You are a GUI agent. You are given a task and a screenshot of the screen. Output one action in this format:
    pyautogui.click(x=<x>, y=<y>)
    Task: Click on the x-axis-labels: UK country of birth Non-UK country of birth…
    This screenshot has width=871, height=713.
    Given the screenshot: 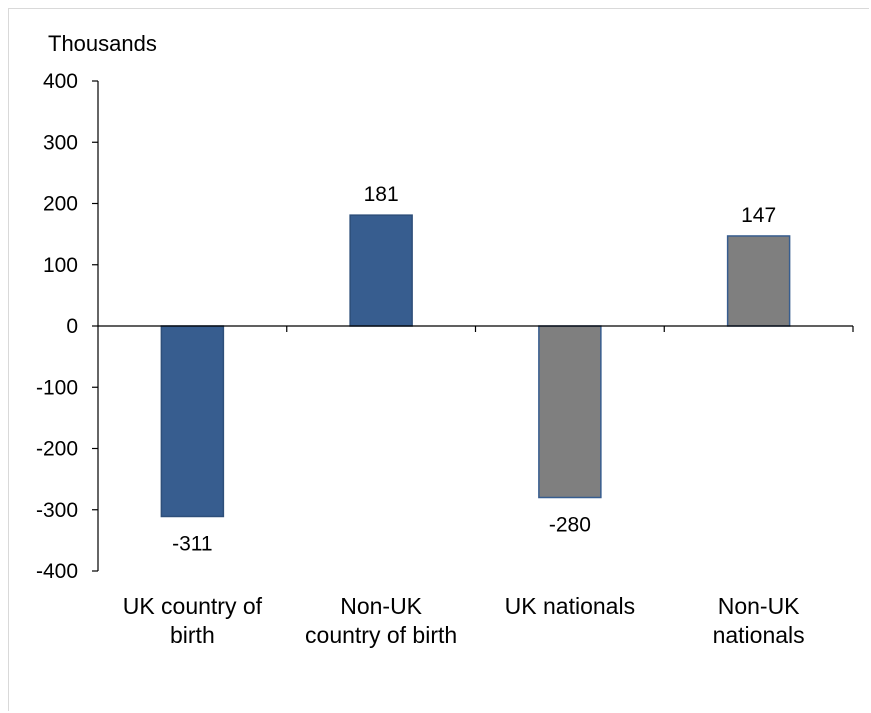 What is the action you would take?
    pyautogui.click(x=464, y=620)
    